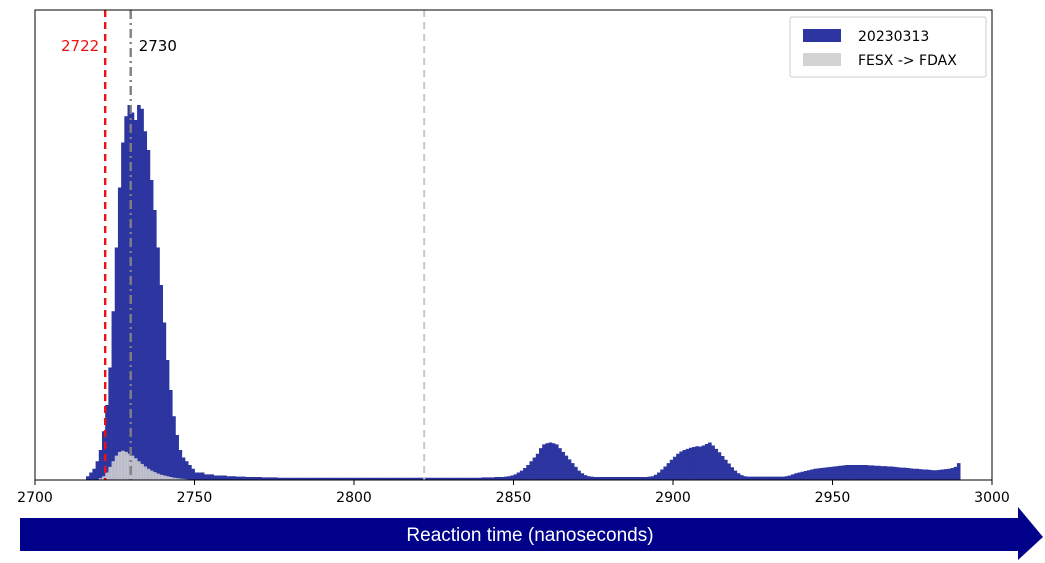 The image size is (1045, 563). Describe the element at coordinates (119, 46) in the screenshot. I see `reference-line-labels: 2722 2730` at that location.